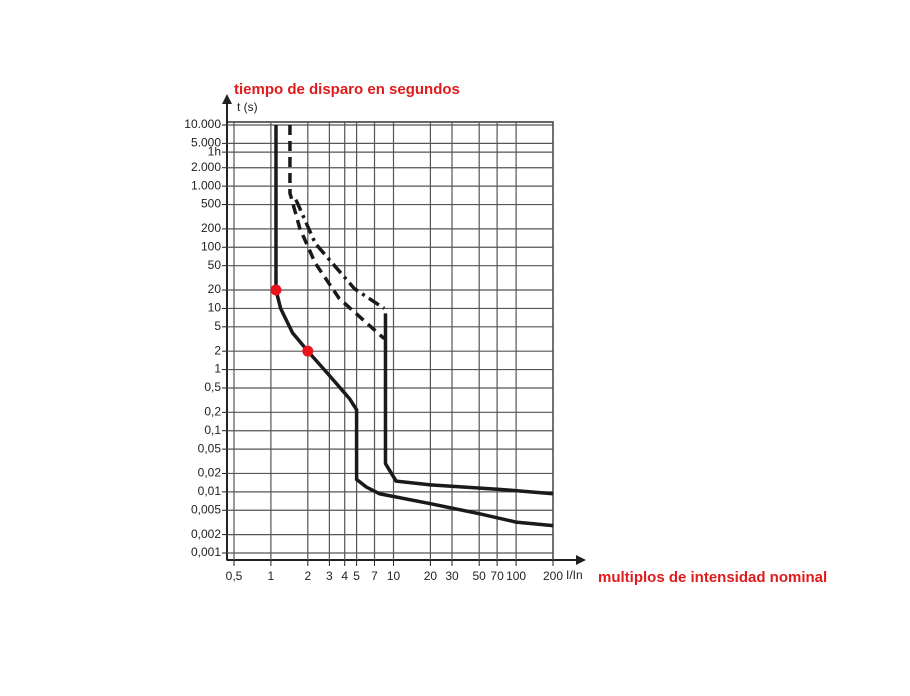 The image size is (910, 696). What do you see at coordinates (247, 107) in the screenshot?
I see `y-axis-label: t (s)` at bounding box center [247, 107].